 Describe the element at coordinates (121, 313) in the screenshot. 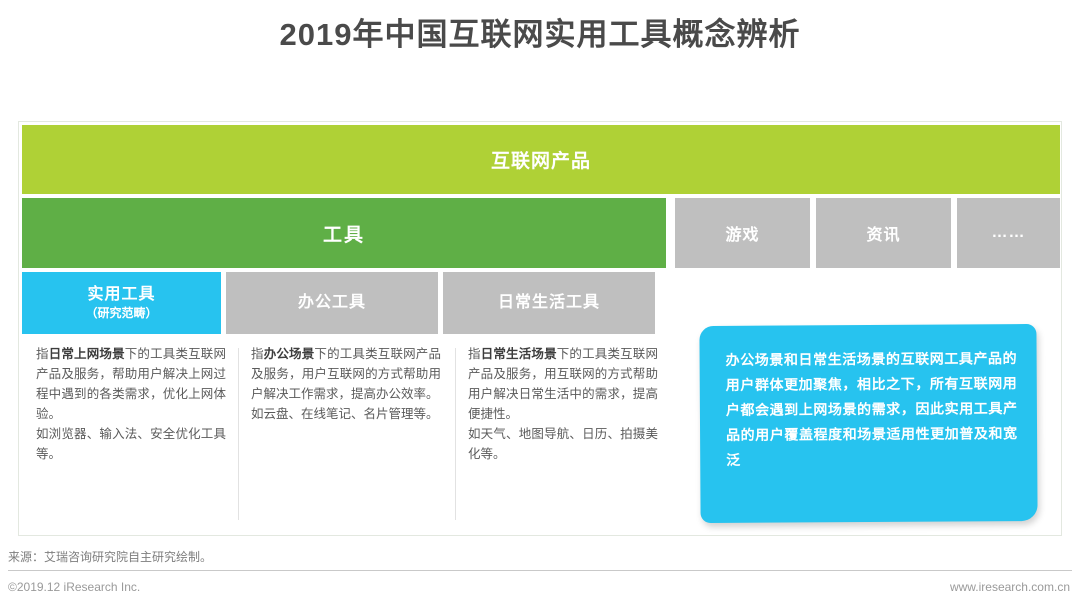

I see `level3-practical-tools-sublabel: （研究范畴）` at that location.